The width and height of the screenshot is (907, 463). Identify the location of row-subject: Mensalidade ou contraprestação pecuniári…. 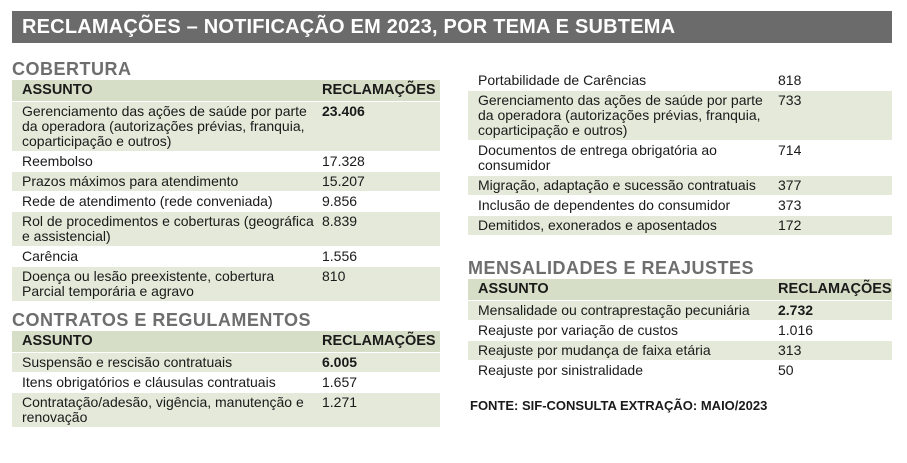
(614, 310).